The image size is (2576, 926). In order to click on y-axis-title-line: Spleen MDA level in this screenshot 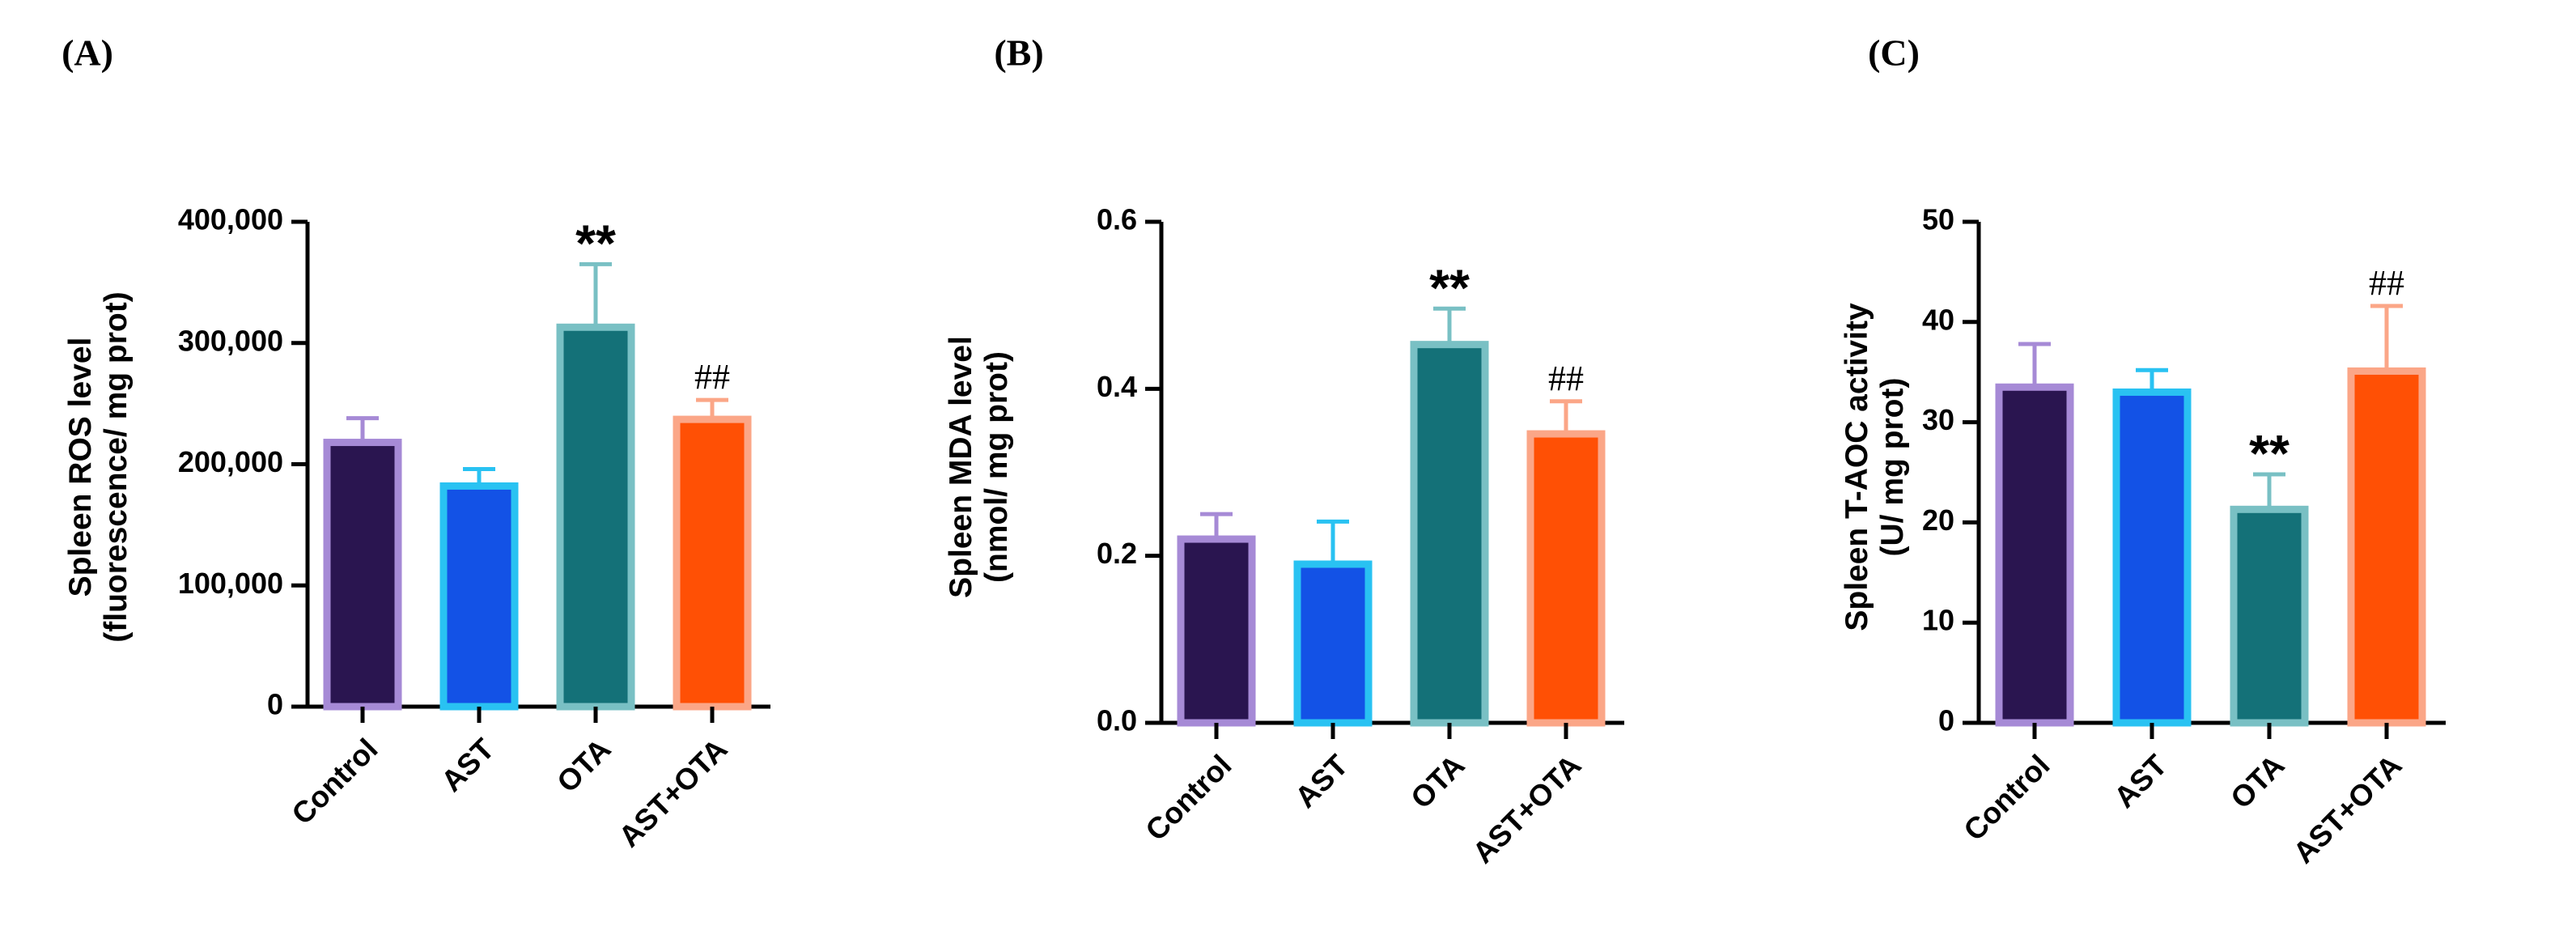, I will do `click(961, 467)`.